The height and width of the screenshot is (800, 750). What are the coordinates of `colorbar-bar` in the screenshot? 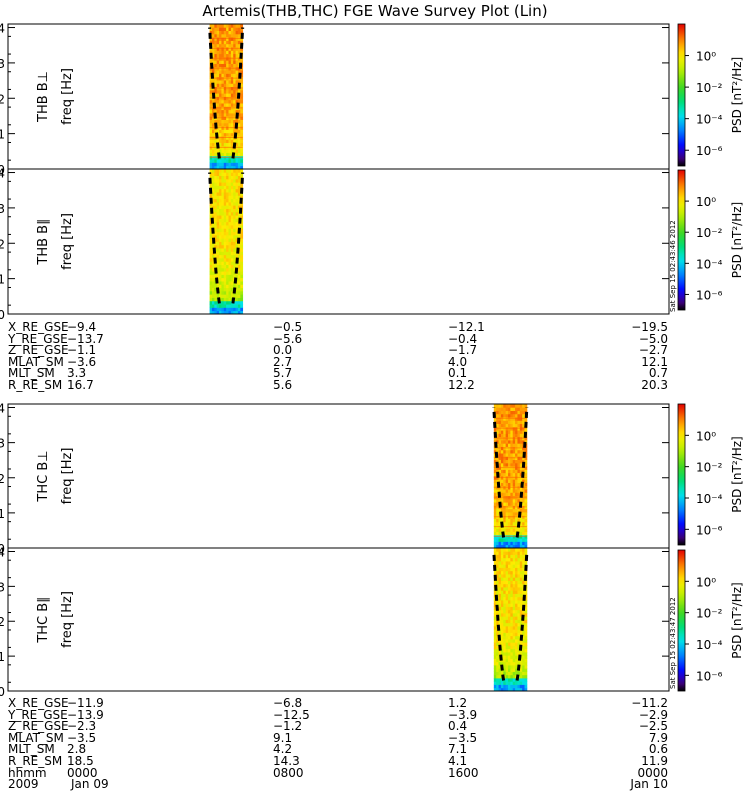 It's located at (681, 474).